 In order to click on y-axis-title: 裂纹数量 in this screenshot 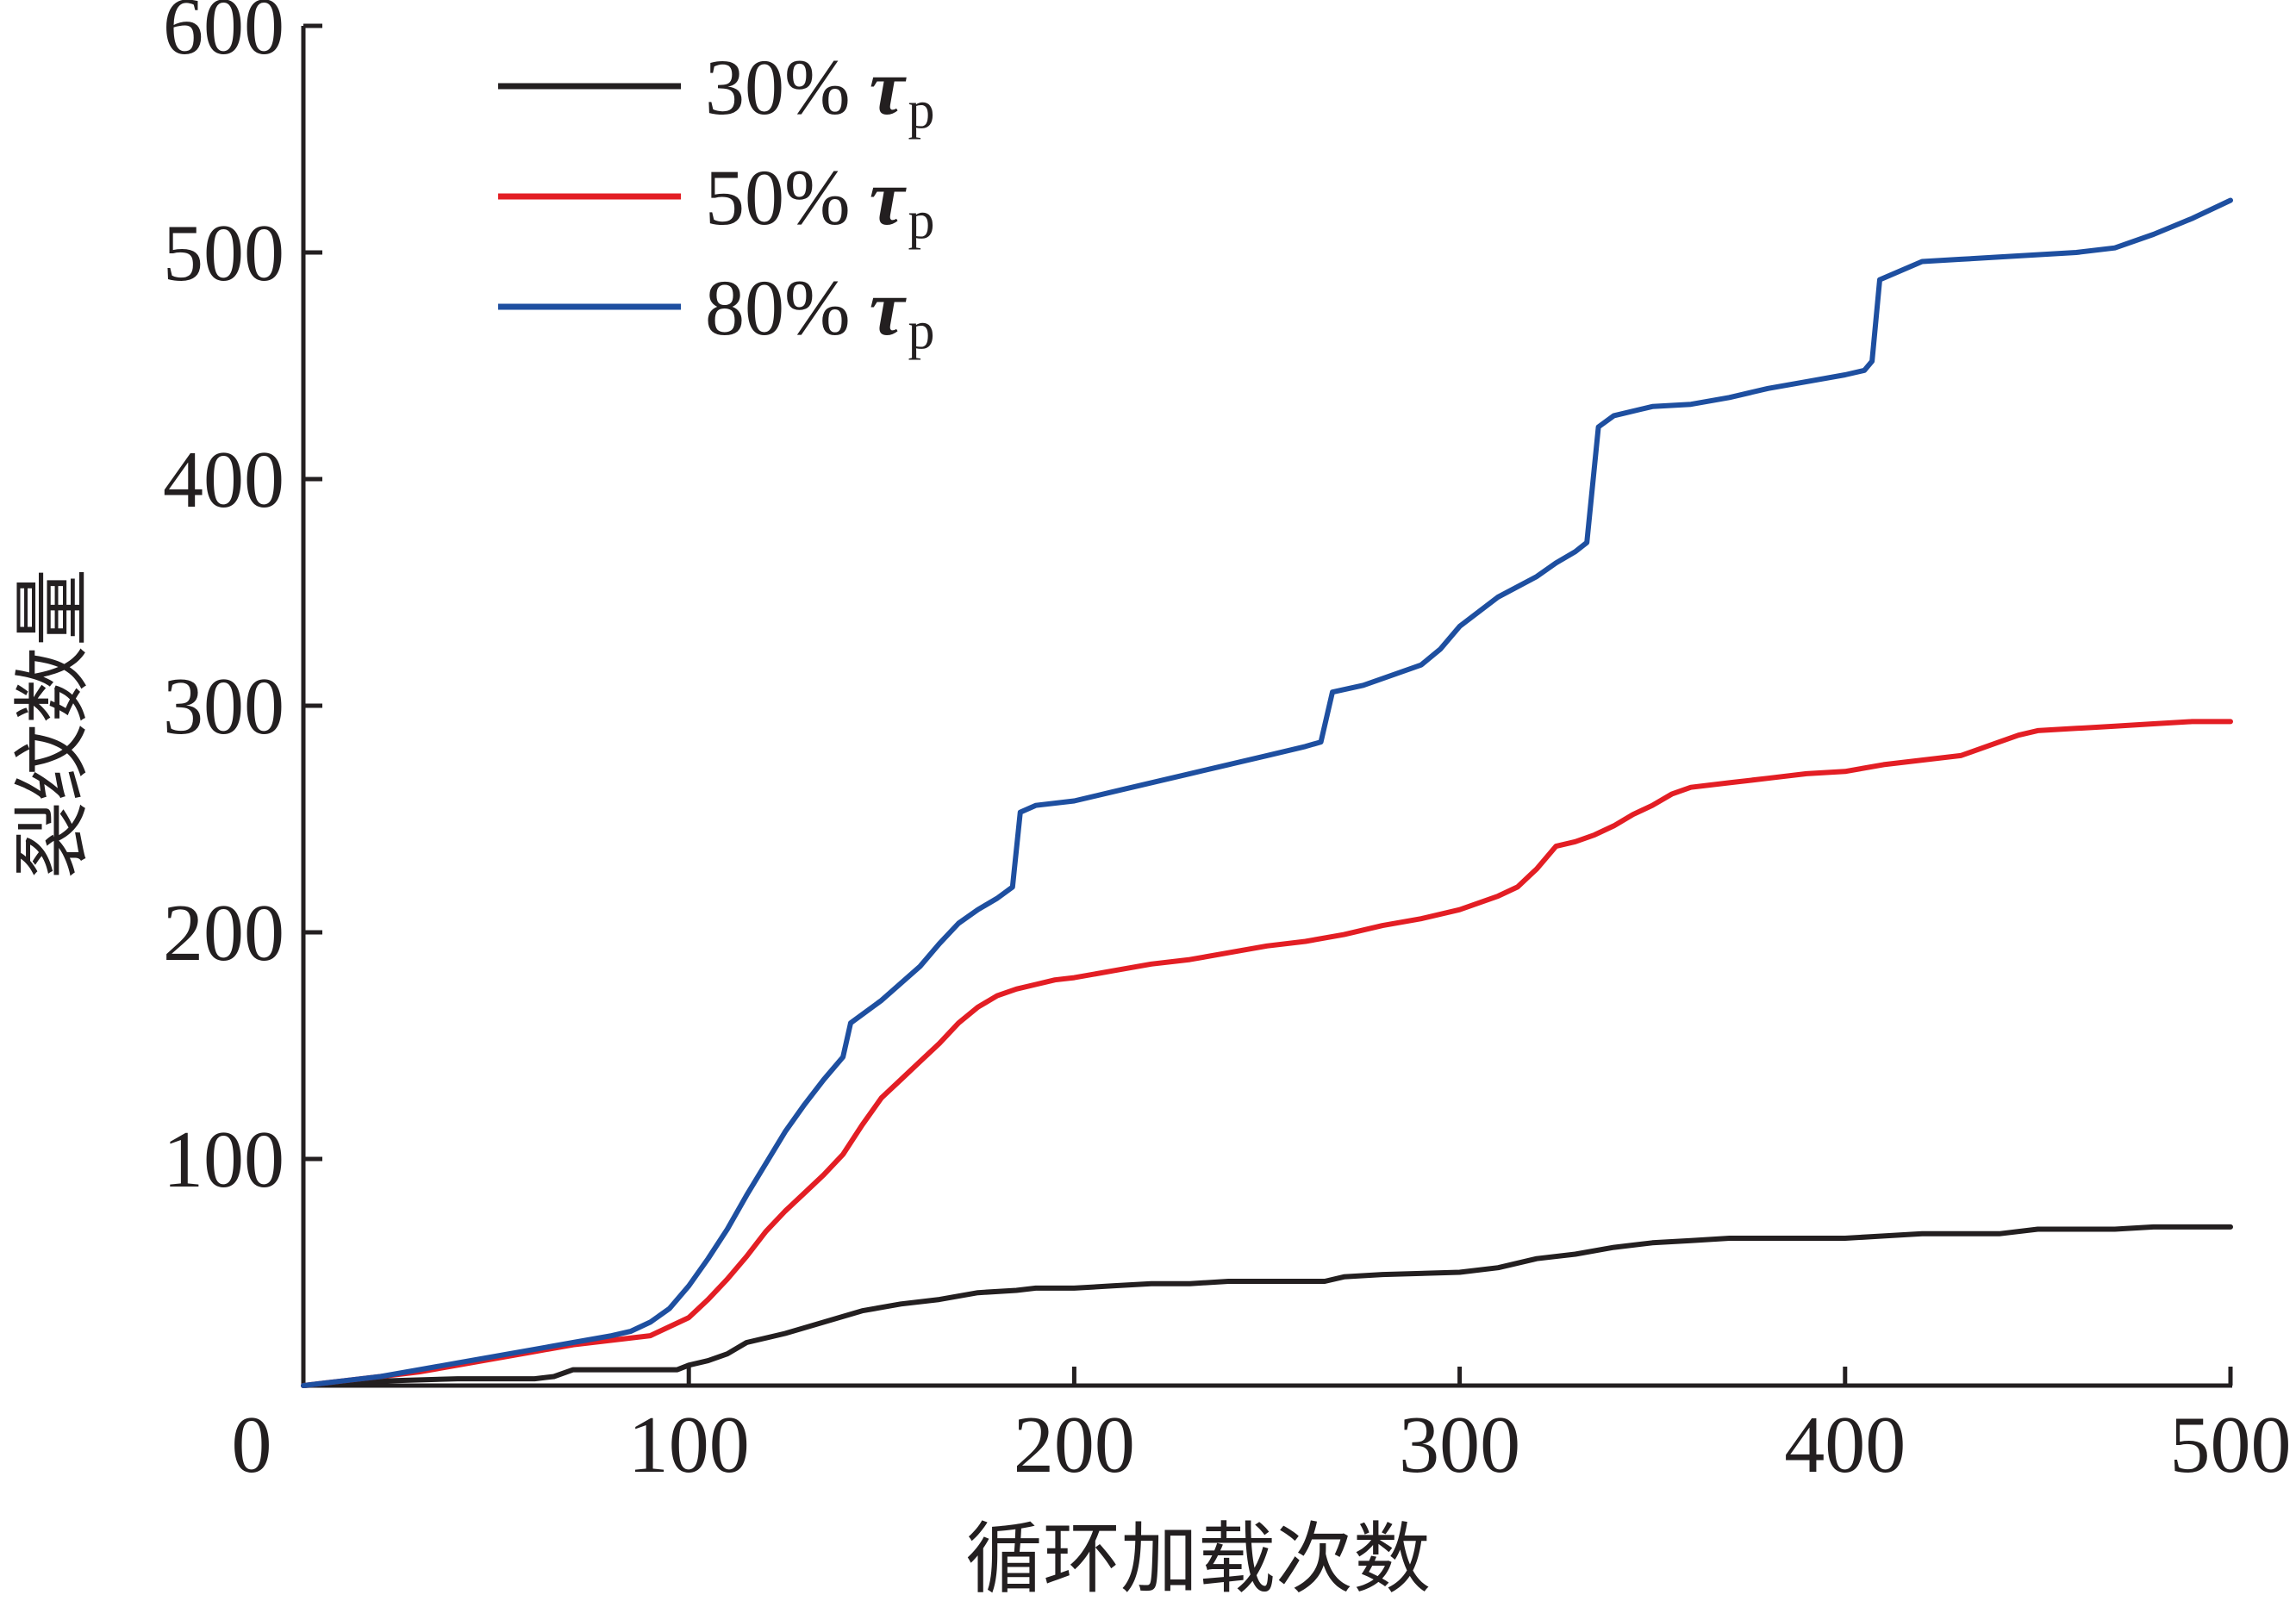, I will do `click(53, 724)`.